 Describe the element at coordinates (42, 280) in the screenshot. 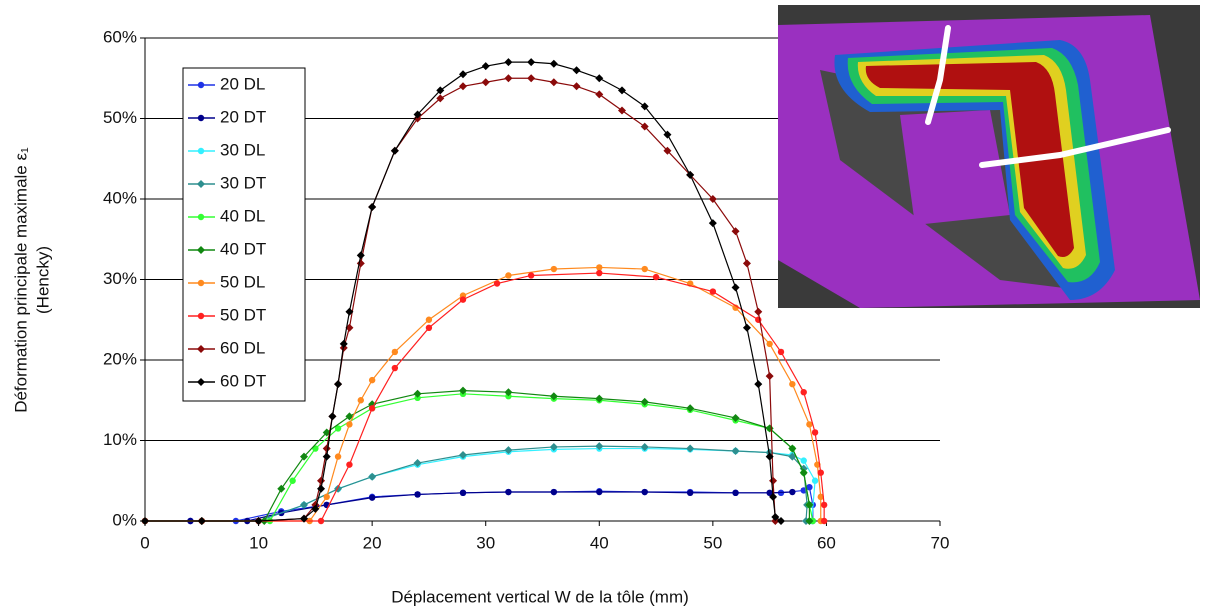

I see `y-axis-label: (Hencky)` at that location.